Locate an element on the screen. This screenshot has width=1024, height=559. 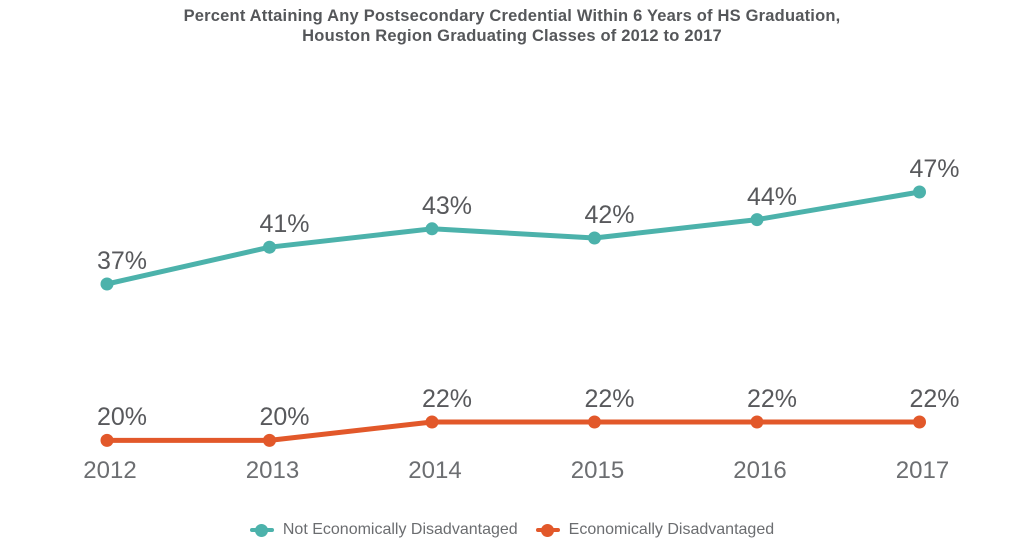
legend-item-not-econ-disadvantaged: Not Economically Disadvantaged is located at coordinates (383, 530).